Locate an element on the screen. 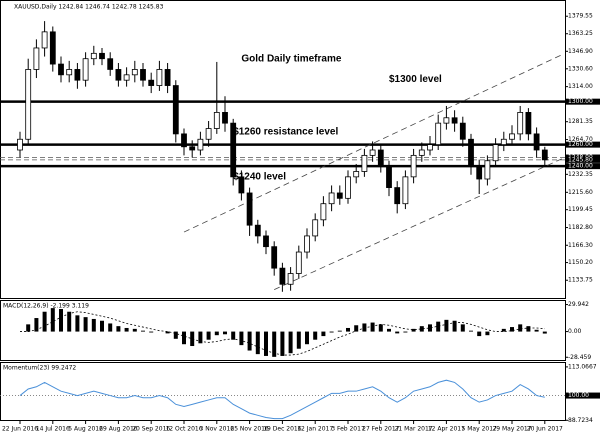 This screenshot has height=441, width=600. y-tick-label: 1264.70 is located at coordinates (580, 139).